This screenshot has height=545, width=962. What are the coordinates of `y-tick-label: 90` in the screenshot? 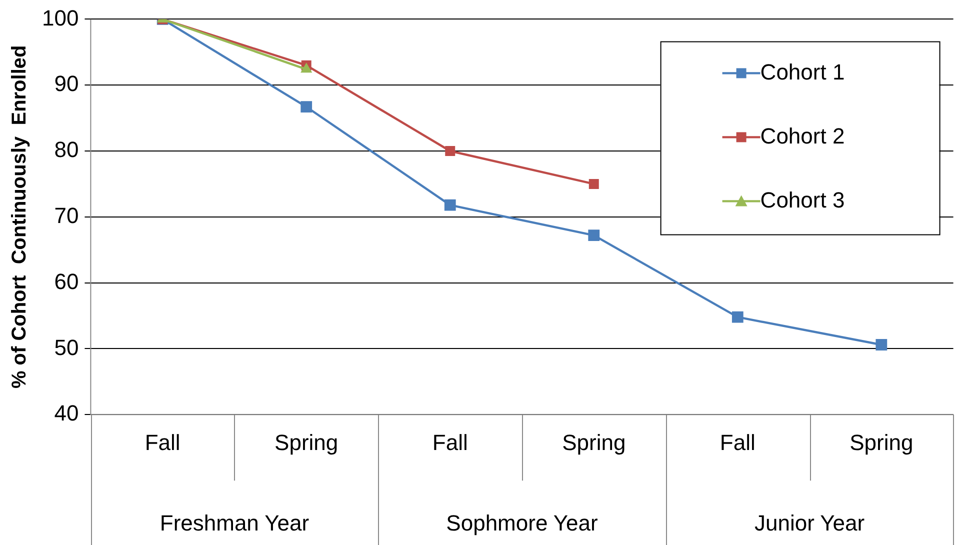 It's located at (66, 83).